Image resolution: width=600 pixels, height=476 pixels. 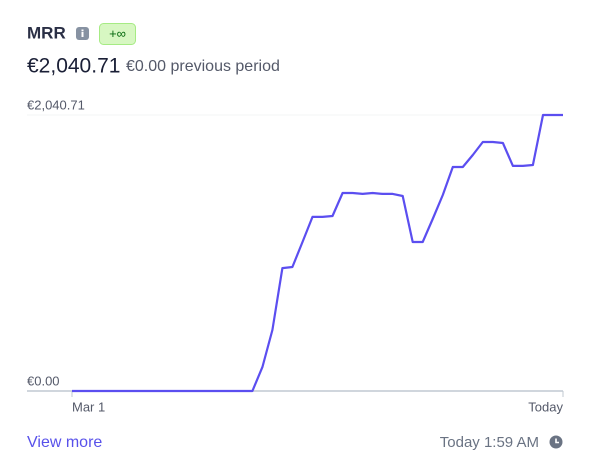 I want to click on info-icon-stem, so click(x=82, y=34).